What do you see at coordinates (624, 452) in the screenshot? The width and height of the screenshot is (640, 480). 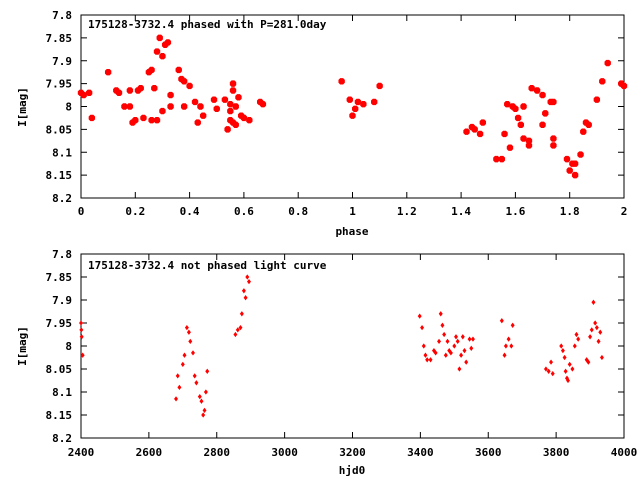 I see `x-tick-label: 4000` at bounding box center [624, 452].